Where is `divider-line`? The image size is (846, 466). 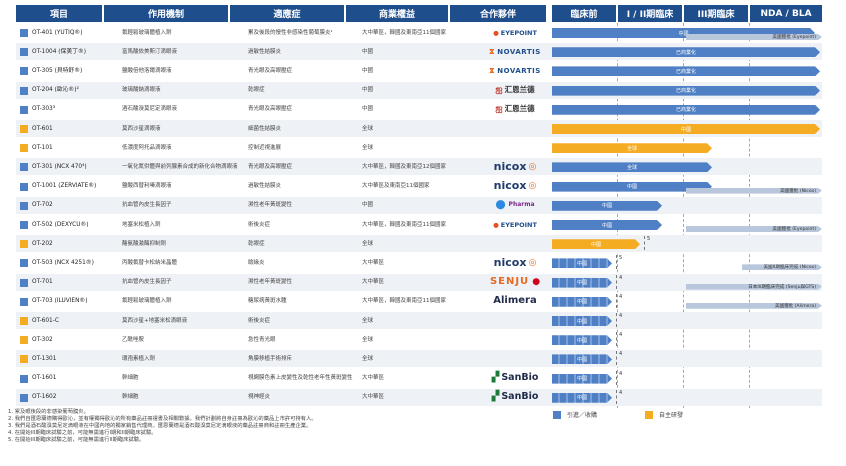 divider-line is located at coordinates (749, 215).